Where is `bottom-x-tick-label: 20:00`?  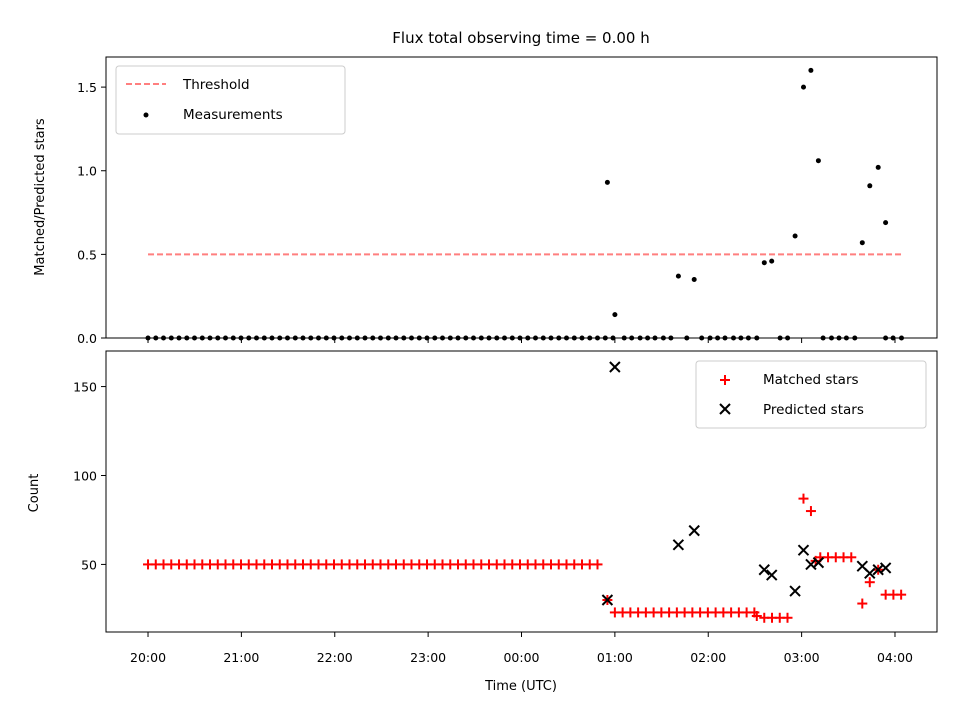
bottom-x-tick-label: 20:00 is located at coordinates (148, 657).